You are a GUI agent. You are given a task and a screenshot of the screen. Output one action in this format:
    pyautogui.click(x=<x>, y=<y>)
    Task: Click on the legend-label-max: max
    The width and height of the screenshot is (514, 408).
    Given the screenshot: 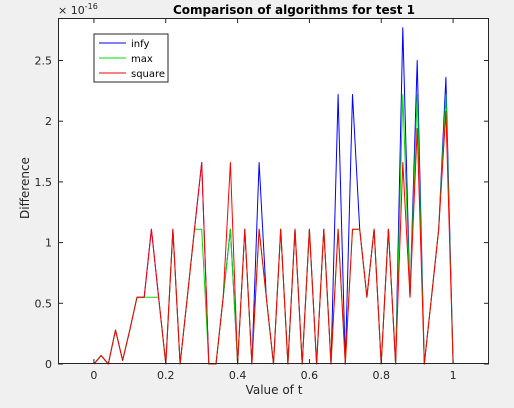 What is the action you would take?
    pyautogui.click(x=142, y=59)
    